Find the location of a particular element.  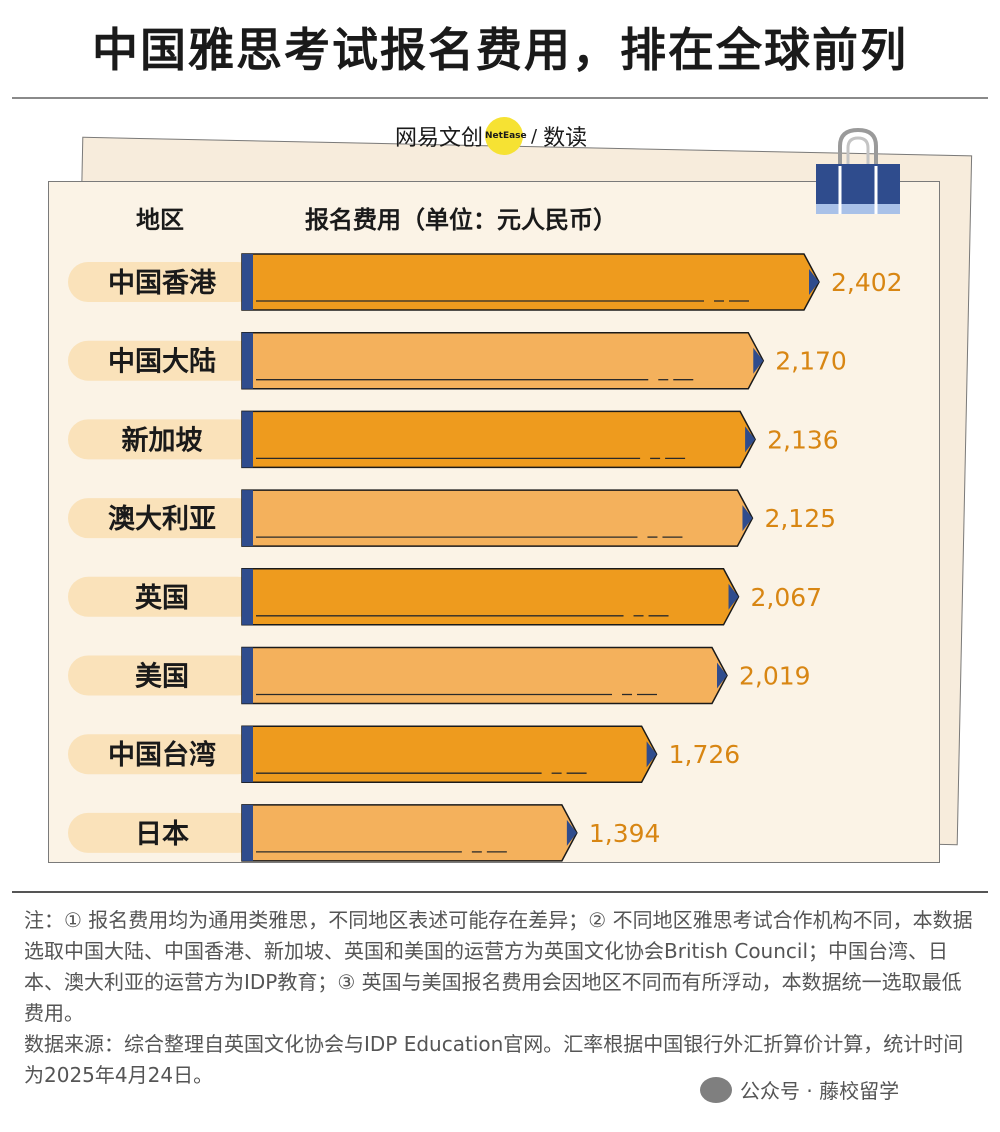

category-label: 中国香港 is located at coordinates (162, 283).